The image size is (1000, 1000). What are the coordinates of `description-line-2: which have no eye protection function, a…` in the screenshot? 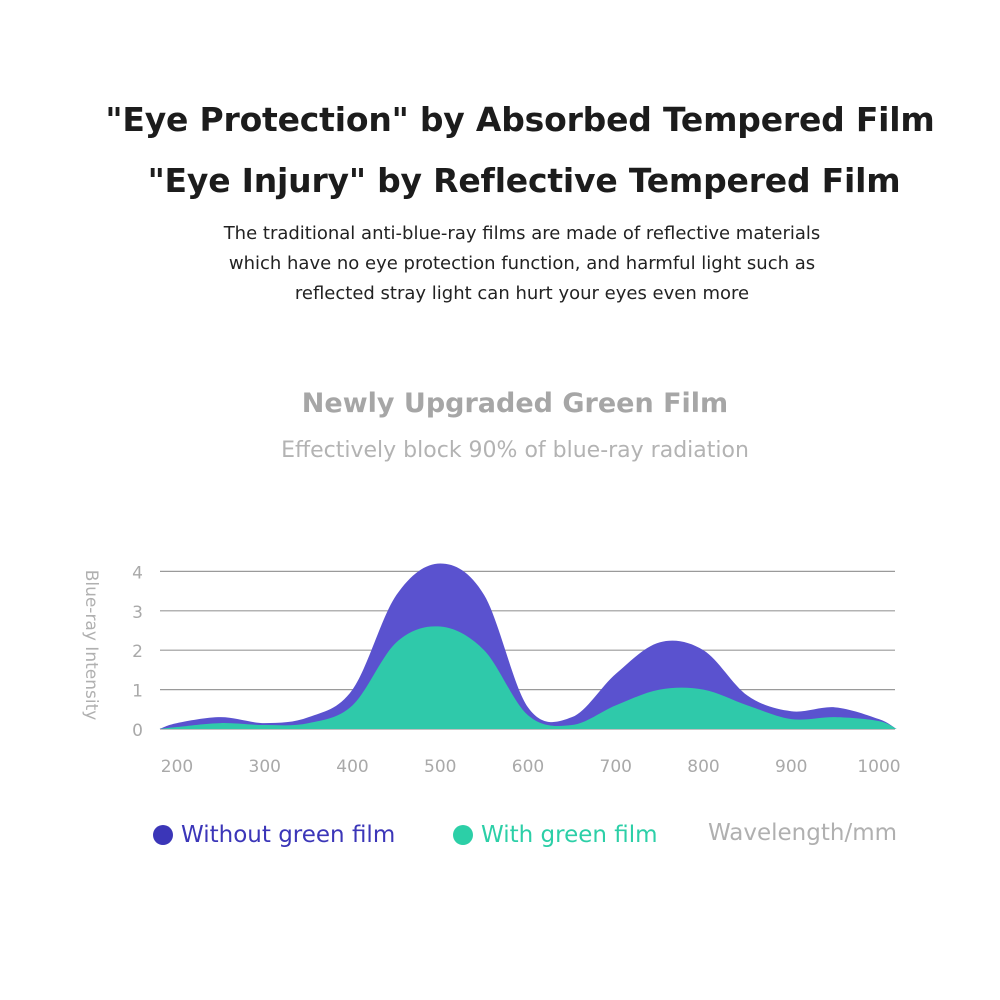 It's located at (522, 263).